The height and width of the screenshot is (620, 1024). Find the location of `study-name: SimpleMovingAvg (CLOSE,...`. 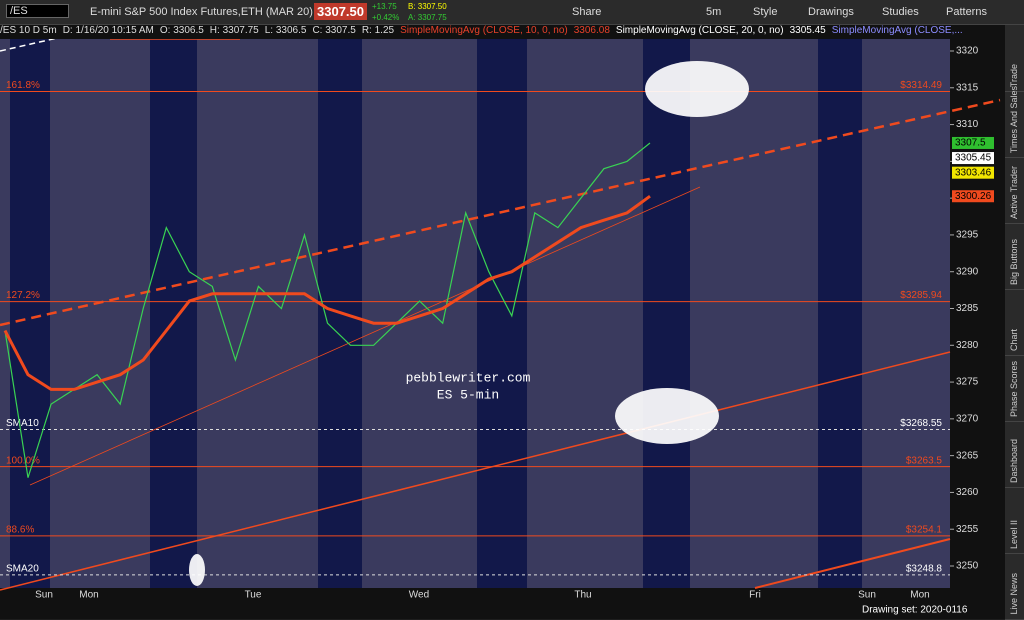

study-name: SimpleMovingAvg (CLOSE,... is located at coordinates (897, 30).